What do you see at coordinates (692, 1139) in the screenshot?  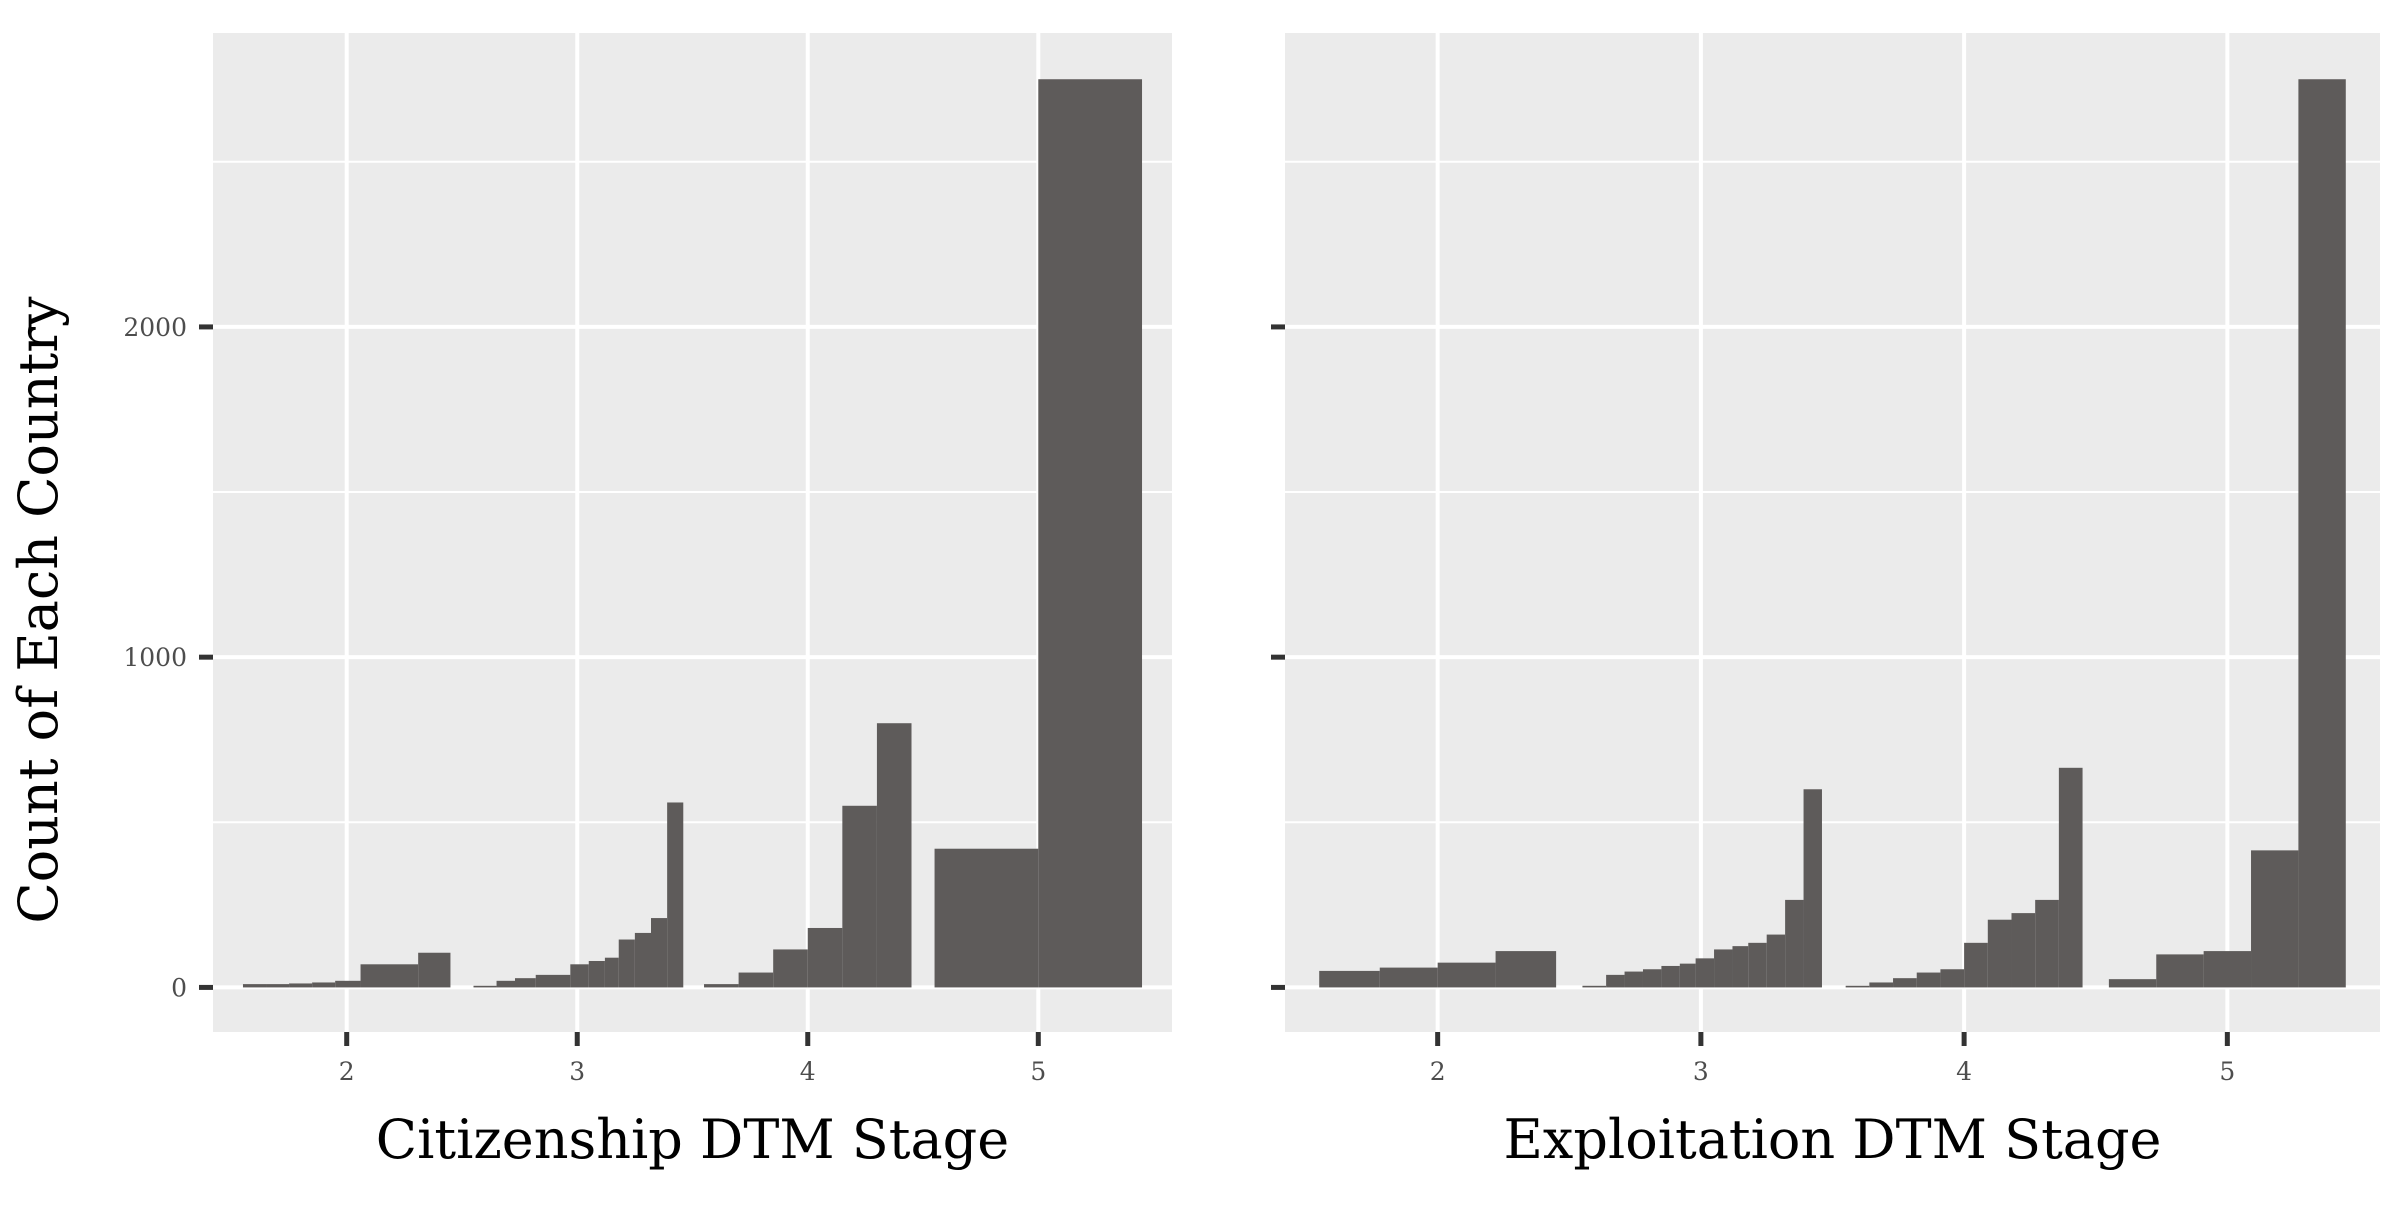 I see `citizenship-x-axis-title: Citizenship DTM Stage` at bounding box center [692, 1139].